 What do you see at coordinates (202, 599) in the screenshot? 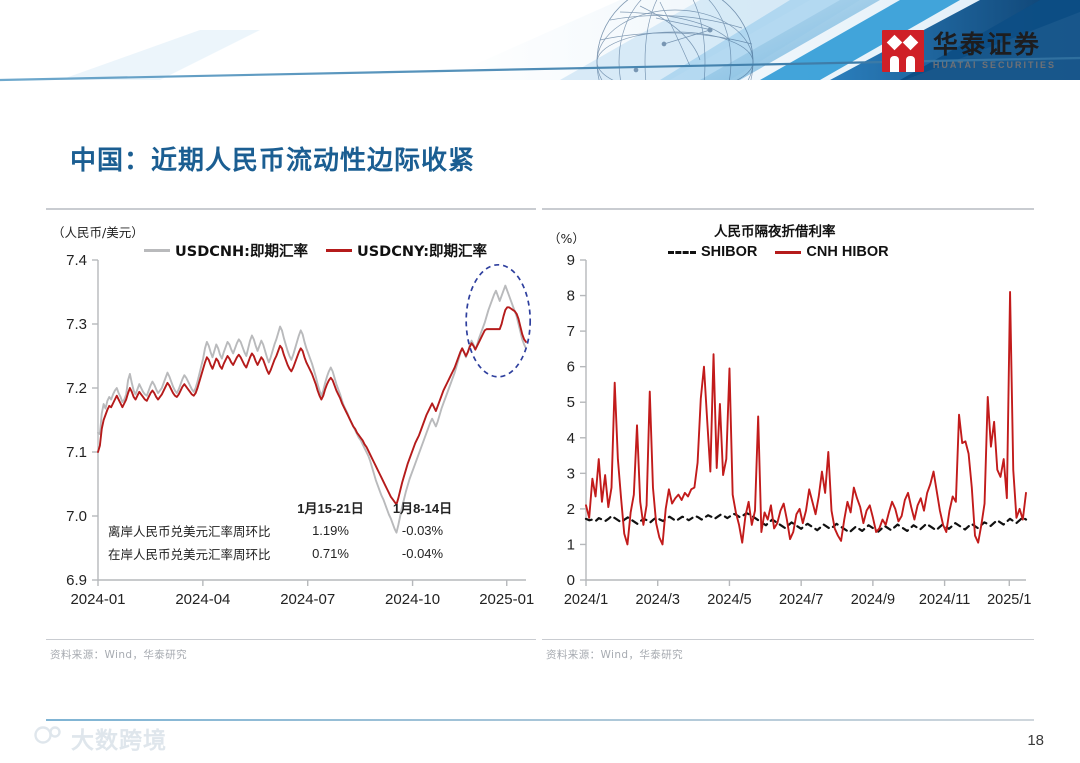
I see `svg-text: 2024-04` at bounding box center [202, 599].